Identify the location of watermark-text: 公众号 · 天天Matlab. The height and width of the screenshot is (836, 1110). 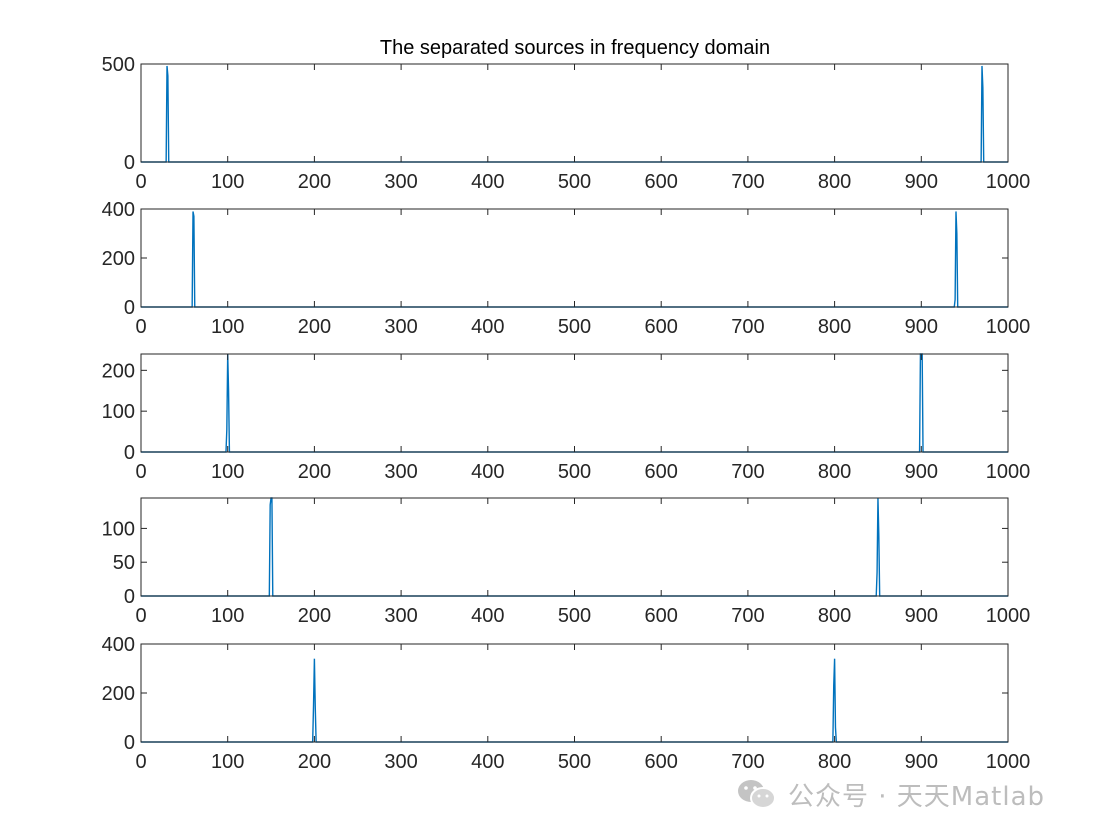
(917, 796).